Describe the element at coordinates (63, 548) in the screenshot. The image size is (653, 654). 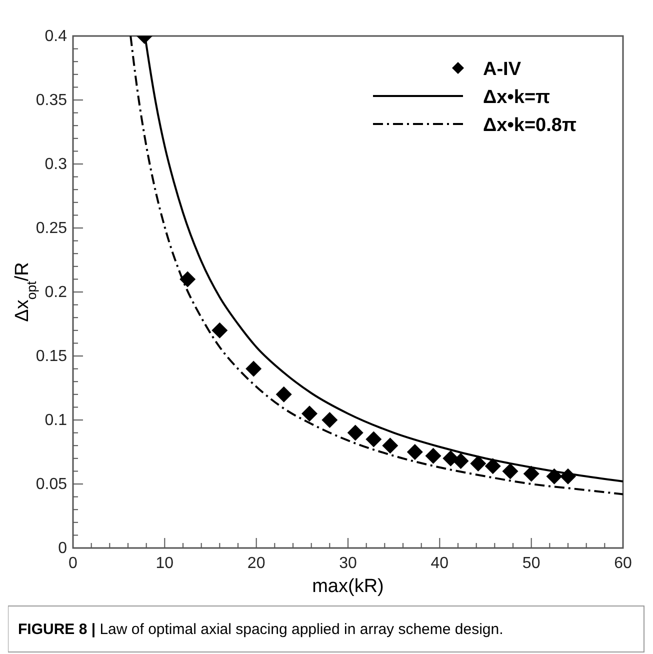
I see `y-tick-label: 0` at that location.